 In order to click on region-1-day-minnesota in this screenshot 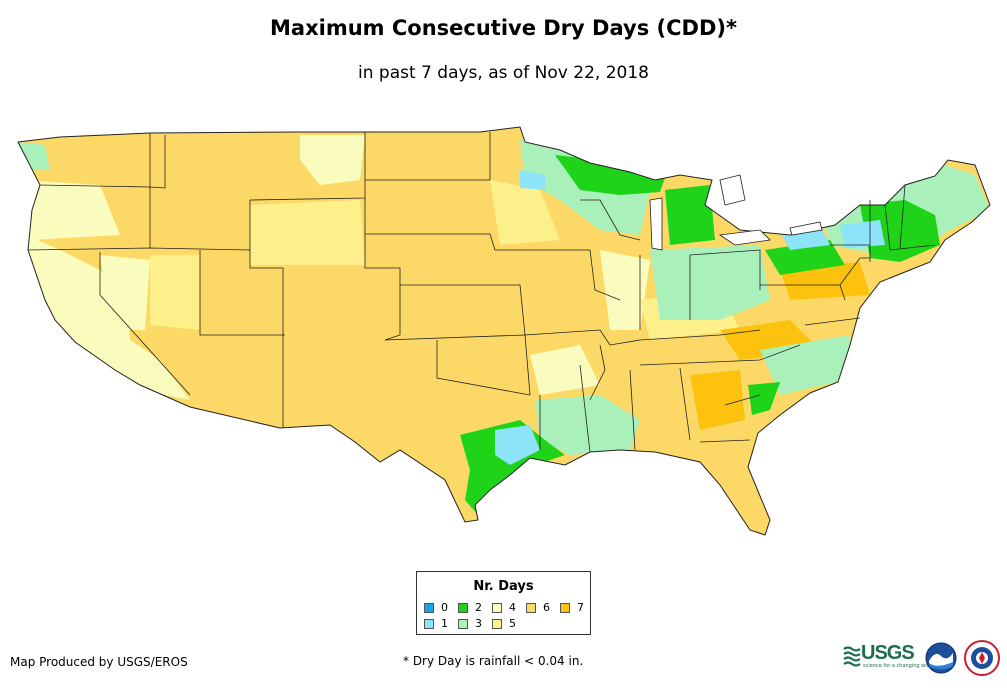, I will do `click(532, 180)`.